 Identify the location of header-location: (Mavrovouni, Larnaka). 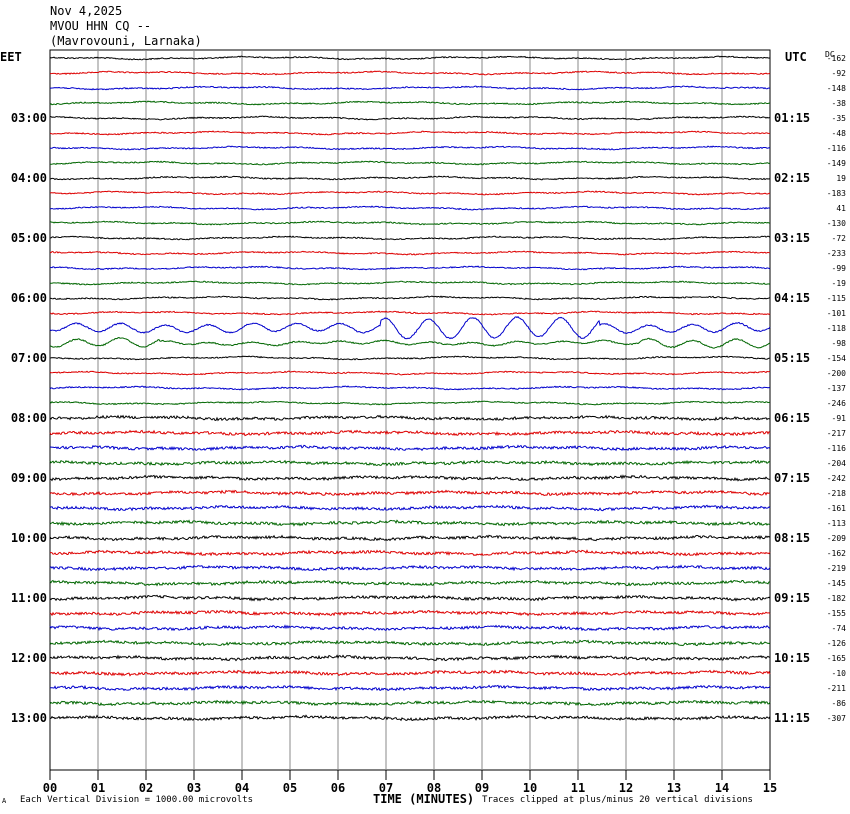
(126, 41).